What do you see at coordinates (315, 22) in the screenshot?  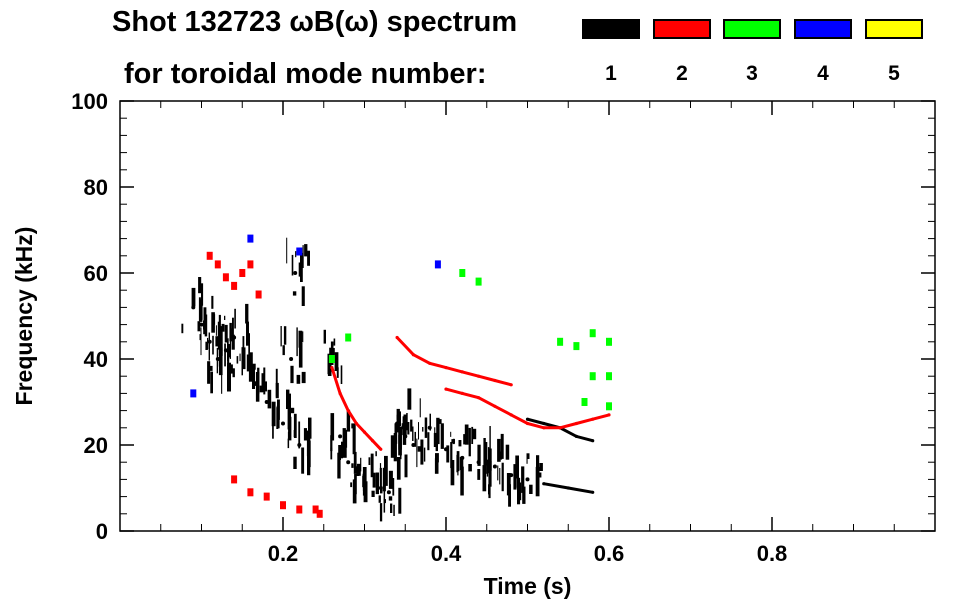 I see `chart-title-line-1: Shot 132723 ωB(ω) spectrum` at bounding box center [315, 22].